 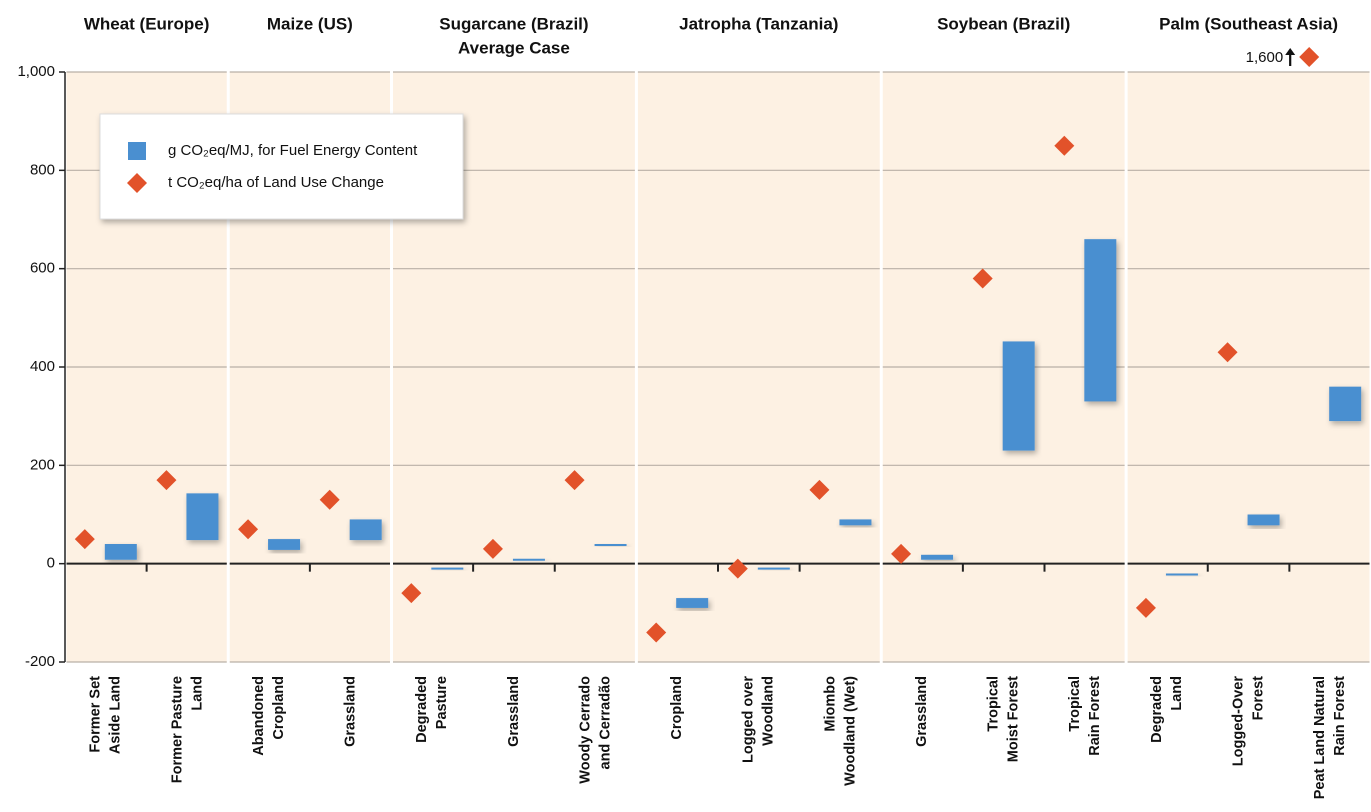 I want to click on y-tick-label: 600, so click(x=42, y=268).